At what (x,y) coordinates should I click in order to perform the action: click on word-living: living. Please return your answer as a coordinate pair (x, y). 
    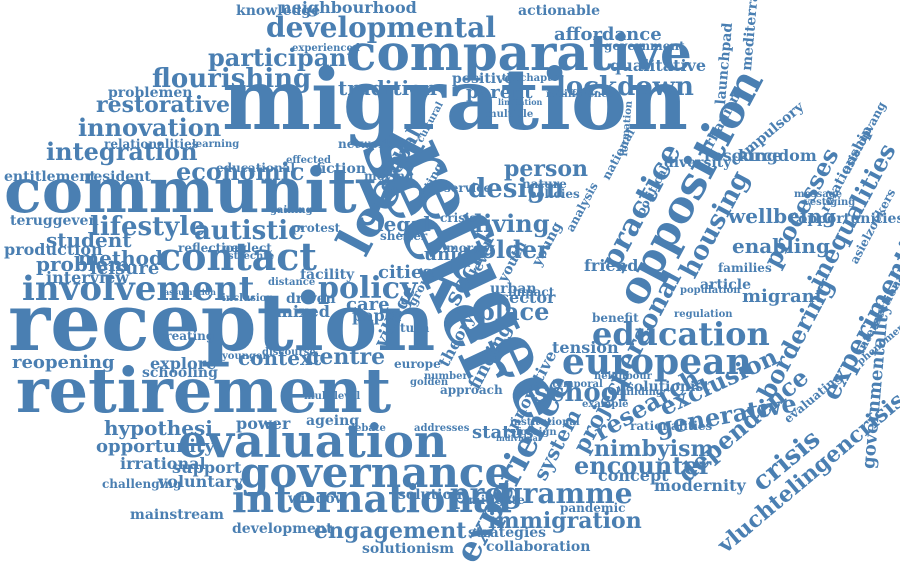
    Looking at the image, I should click on (512, 223).